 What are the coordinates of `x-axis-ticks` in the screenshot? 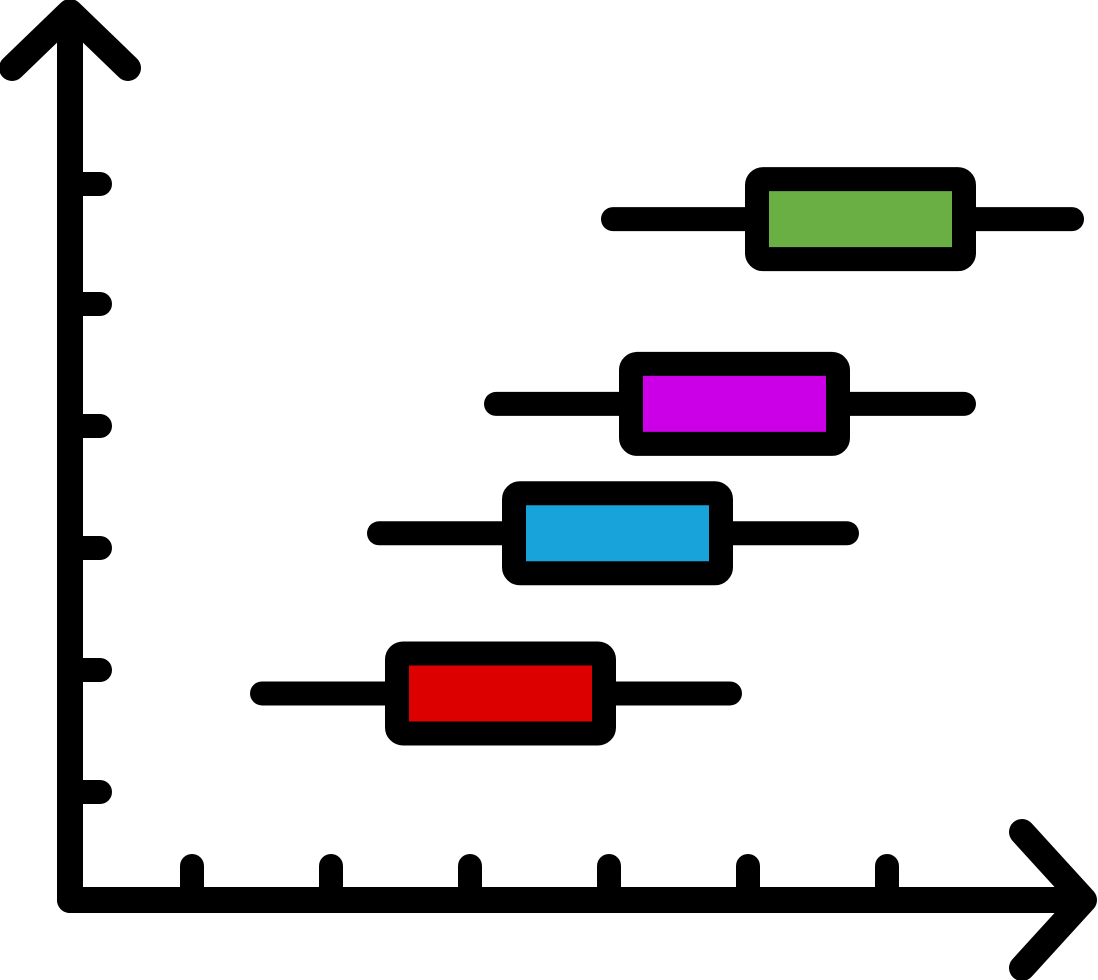 It's located at (539, 881).